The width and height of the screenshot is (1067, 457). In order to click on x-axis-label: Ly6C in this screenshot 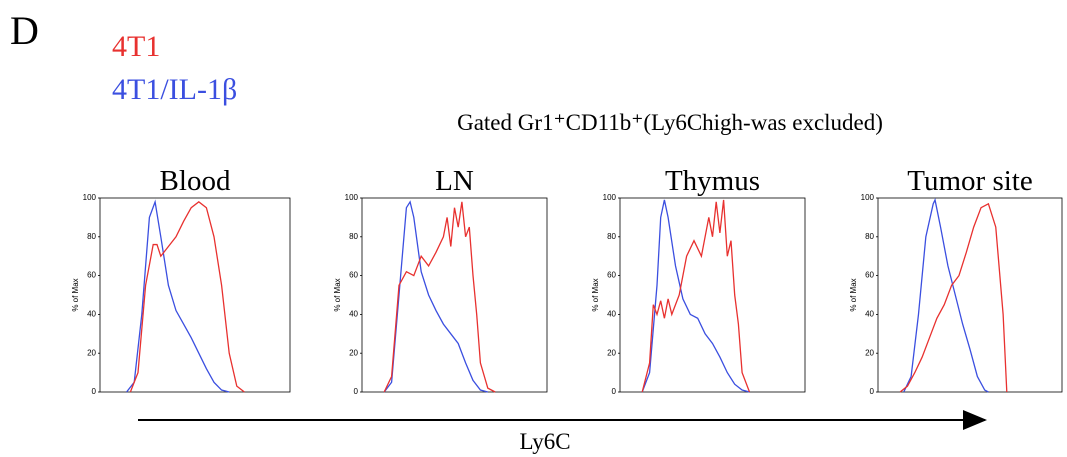, I will do `click(544, 441)`.